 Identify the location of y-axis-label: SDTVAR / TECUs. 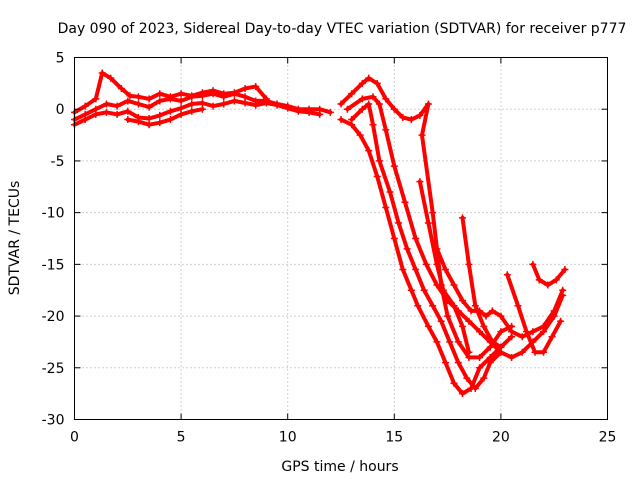
(15, 238).